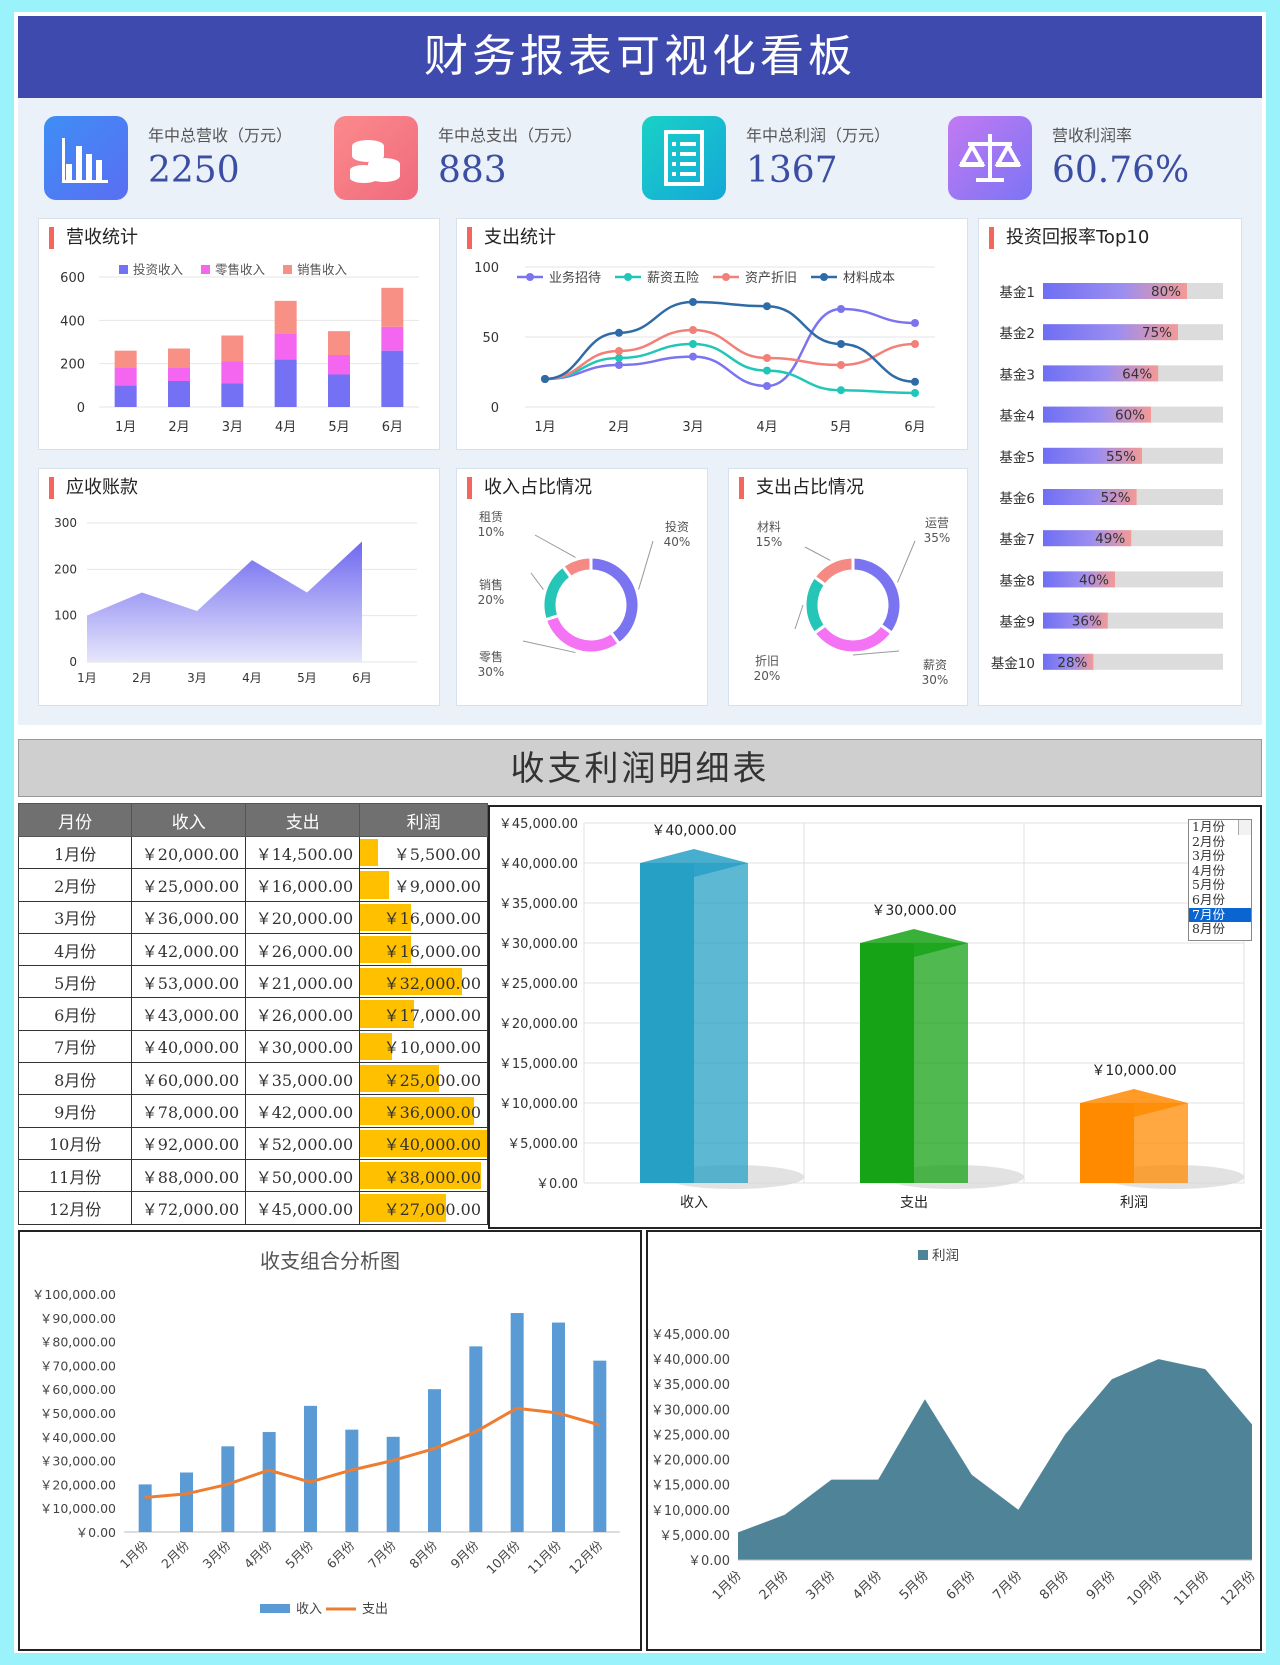 The height and width of the screenshot is (1665, 1280). I want to click on kpi-label: 年中总营收（万元）, so click(220, 135).